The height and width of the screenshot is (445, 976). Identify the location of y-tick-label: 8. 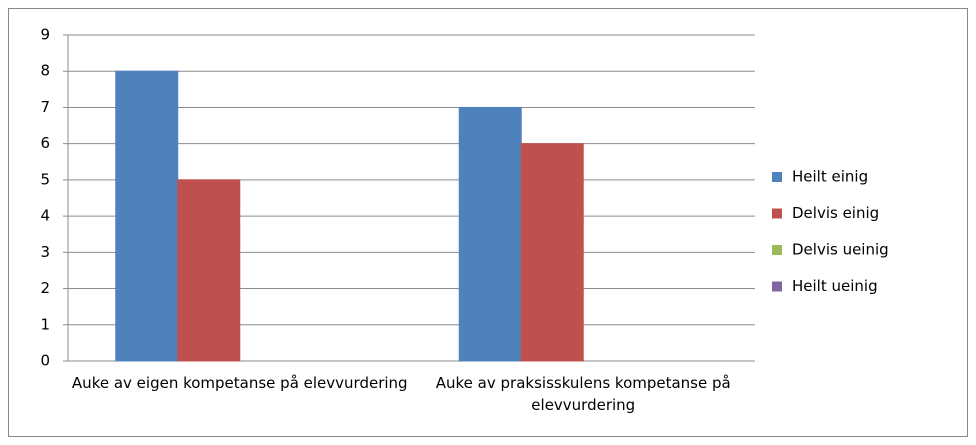
(45, 71).